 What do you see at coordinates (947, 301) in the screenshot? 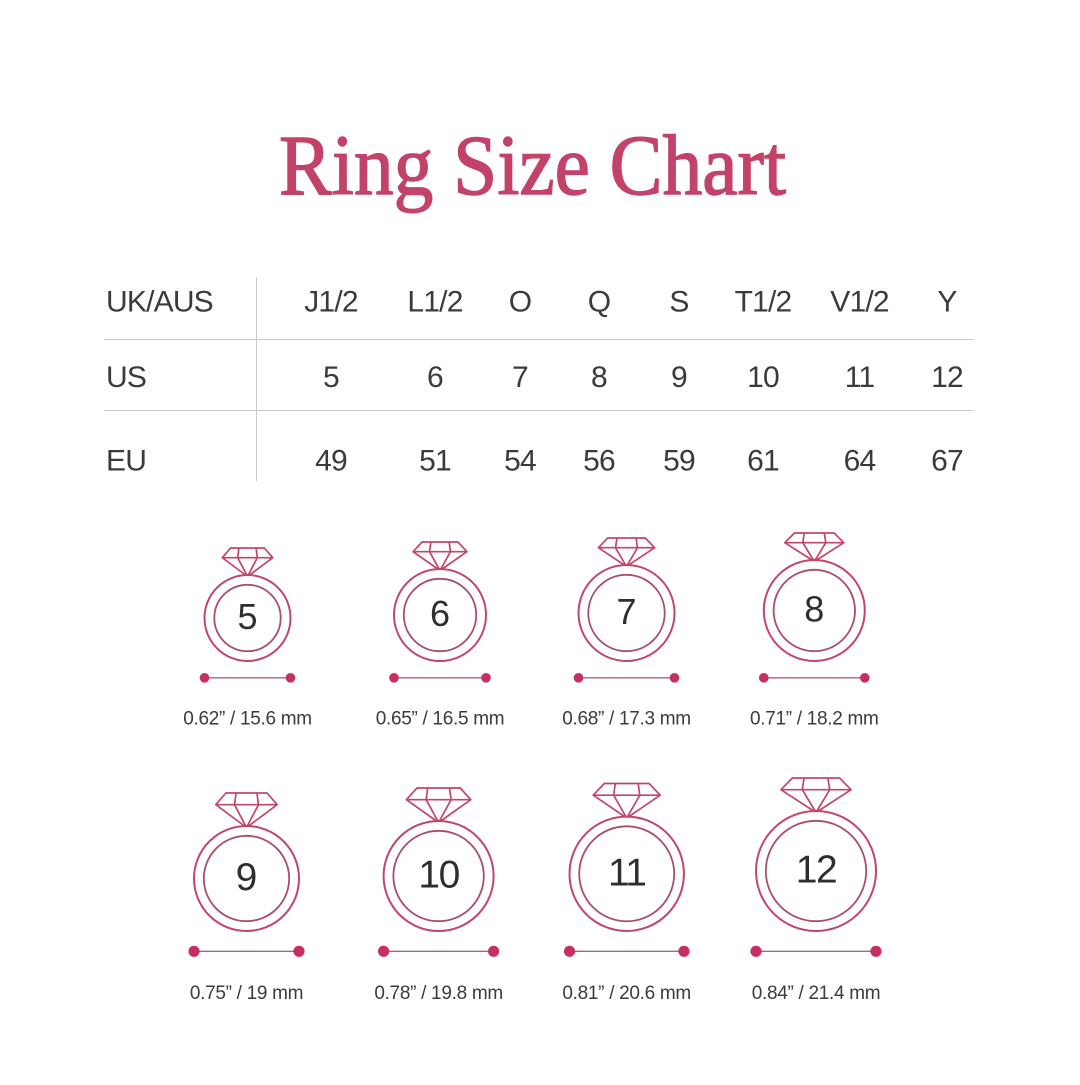
I see `svg-text: Y` at bounding box center [947, 301].